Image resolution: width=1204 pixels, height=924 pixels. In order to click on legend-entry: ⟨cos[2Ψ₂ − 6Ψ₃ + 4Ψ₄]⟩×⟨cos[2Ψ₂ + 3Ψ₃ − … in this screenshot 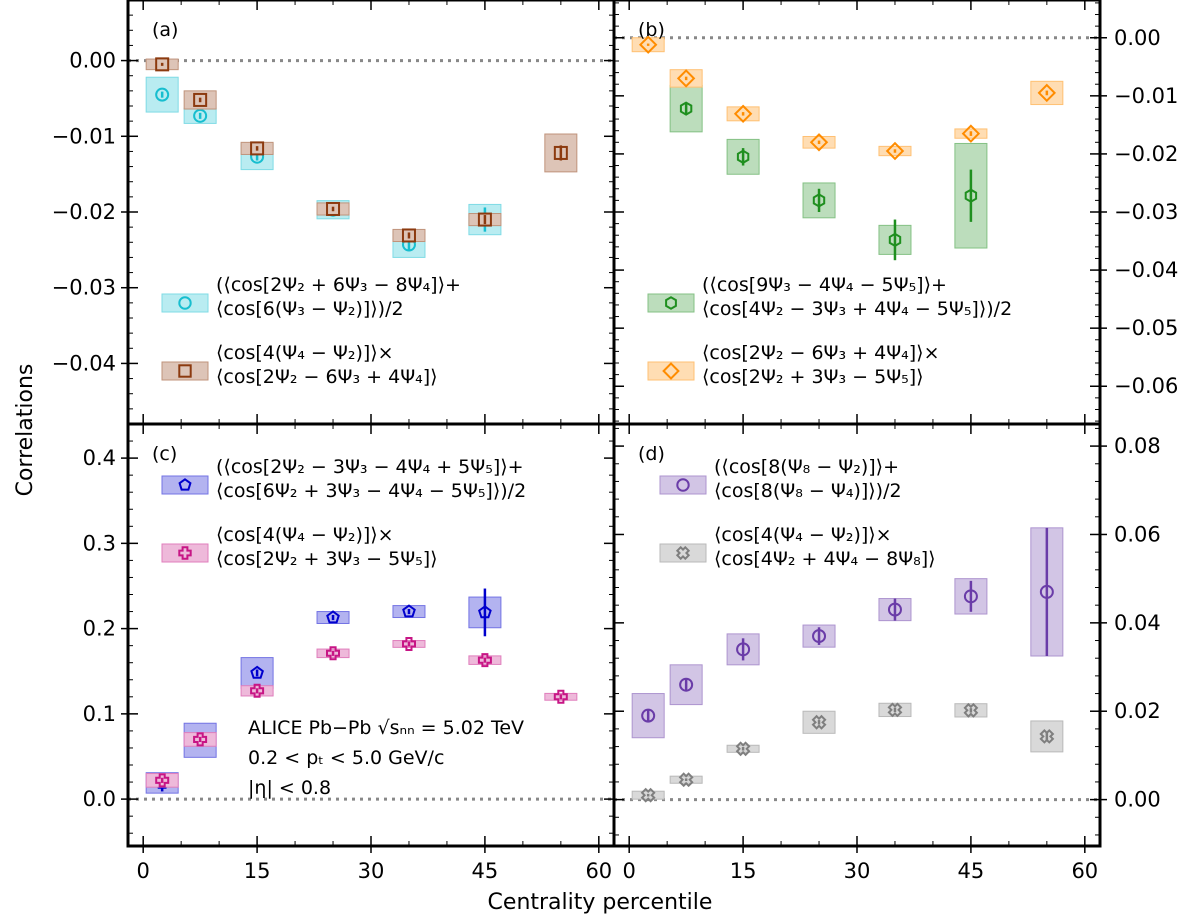, I will do `click(793, 365)`.